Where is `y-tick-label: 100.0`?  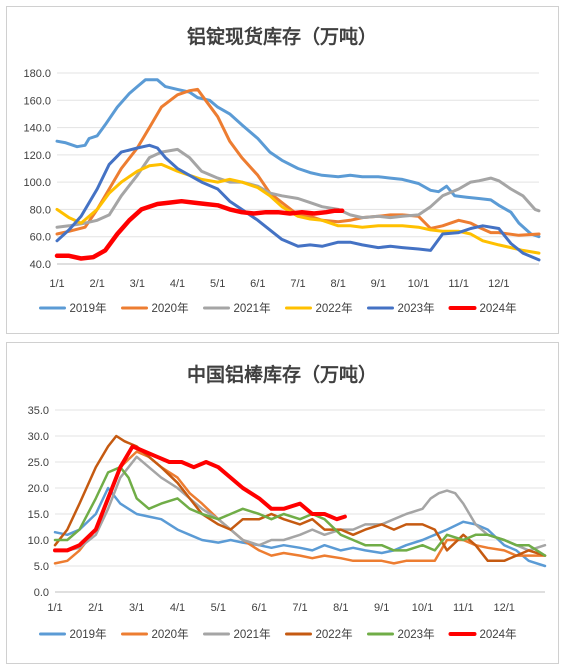 y-tick-label: 100.0 is located at coordinates (37, 183).